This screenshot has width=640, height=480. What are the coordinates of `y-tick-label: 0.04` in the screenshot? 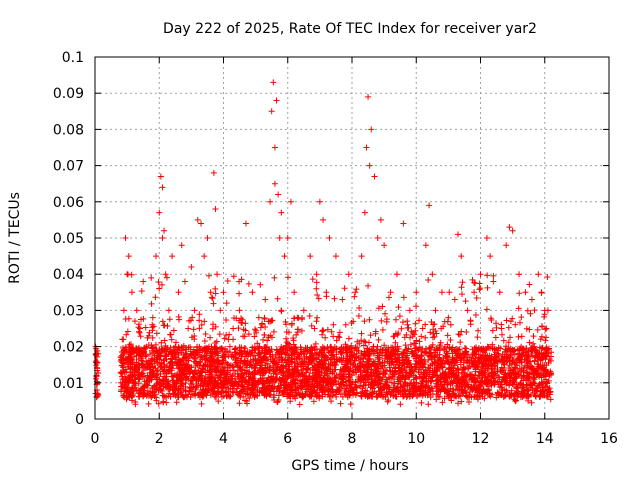 It's located at (68, 275).